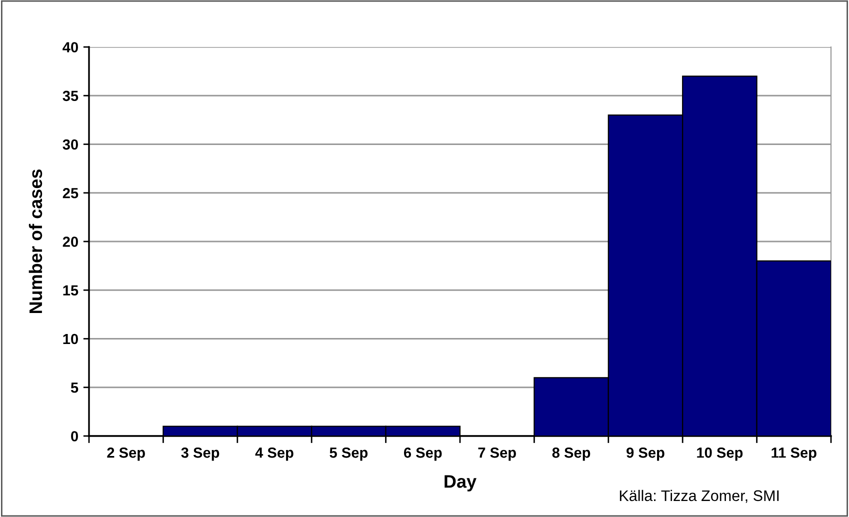 This screenshot has height=517, width=849. I want to click on text: Källa: Tizza Zomer, SMI, so click(699, 496).